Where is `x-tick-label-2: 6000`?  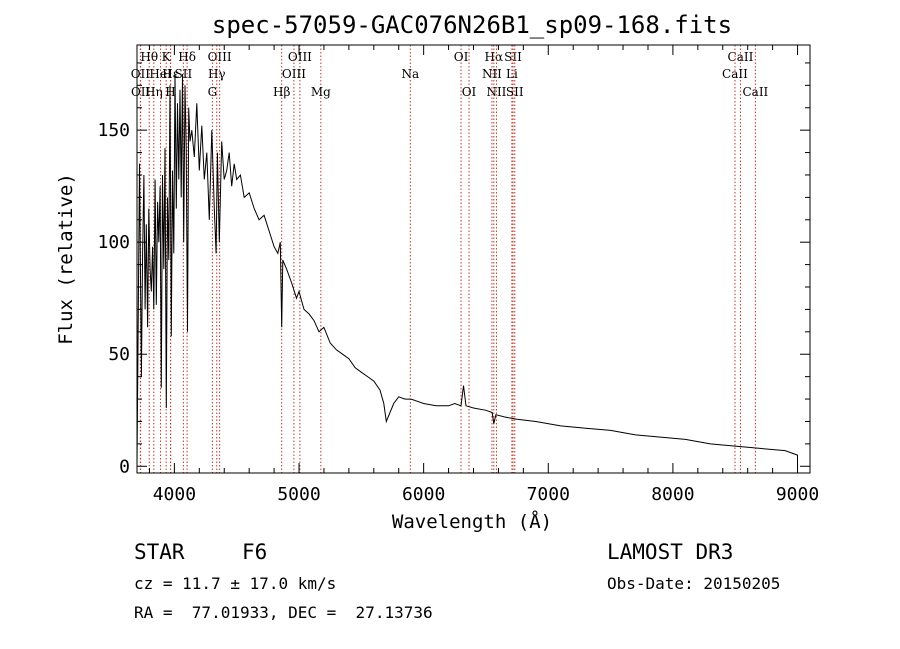
x-tick-label-2: 6000 is located at coordinates (423, 494).